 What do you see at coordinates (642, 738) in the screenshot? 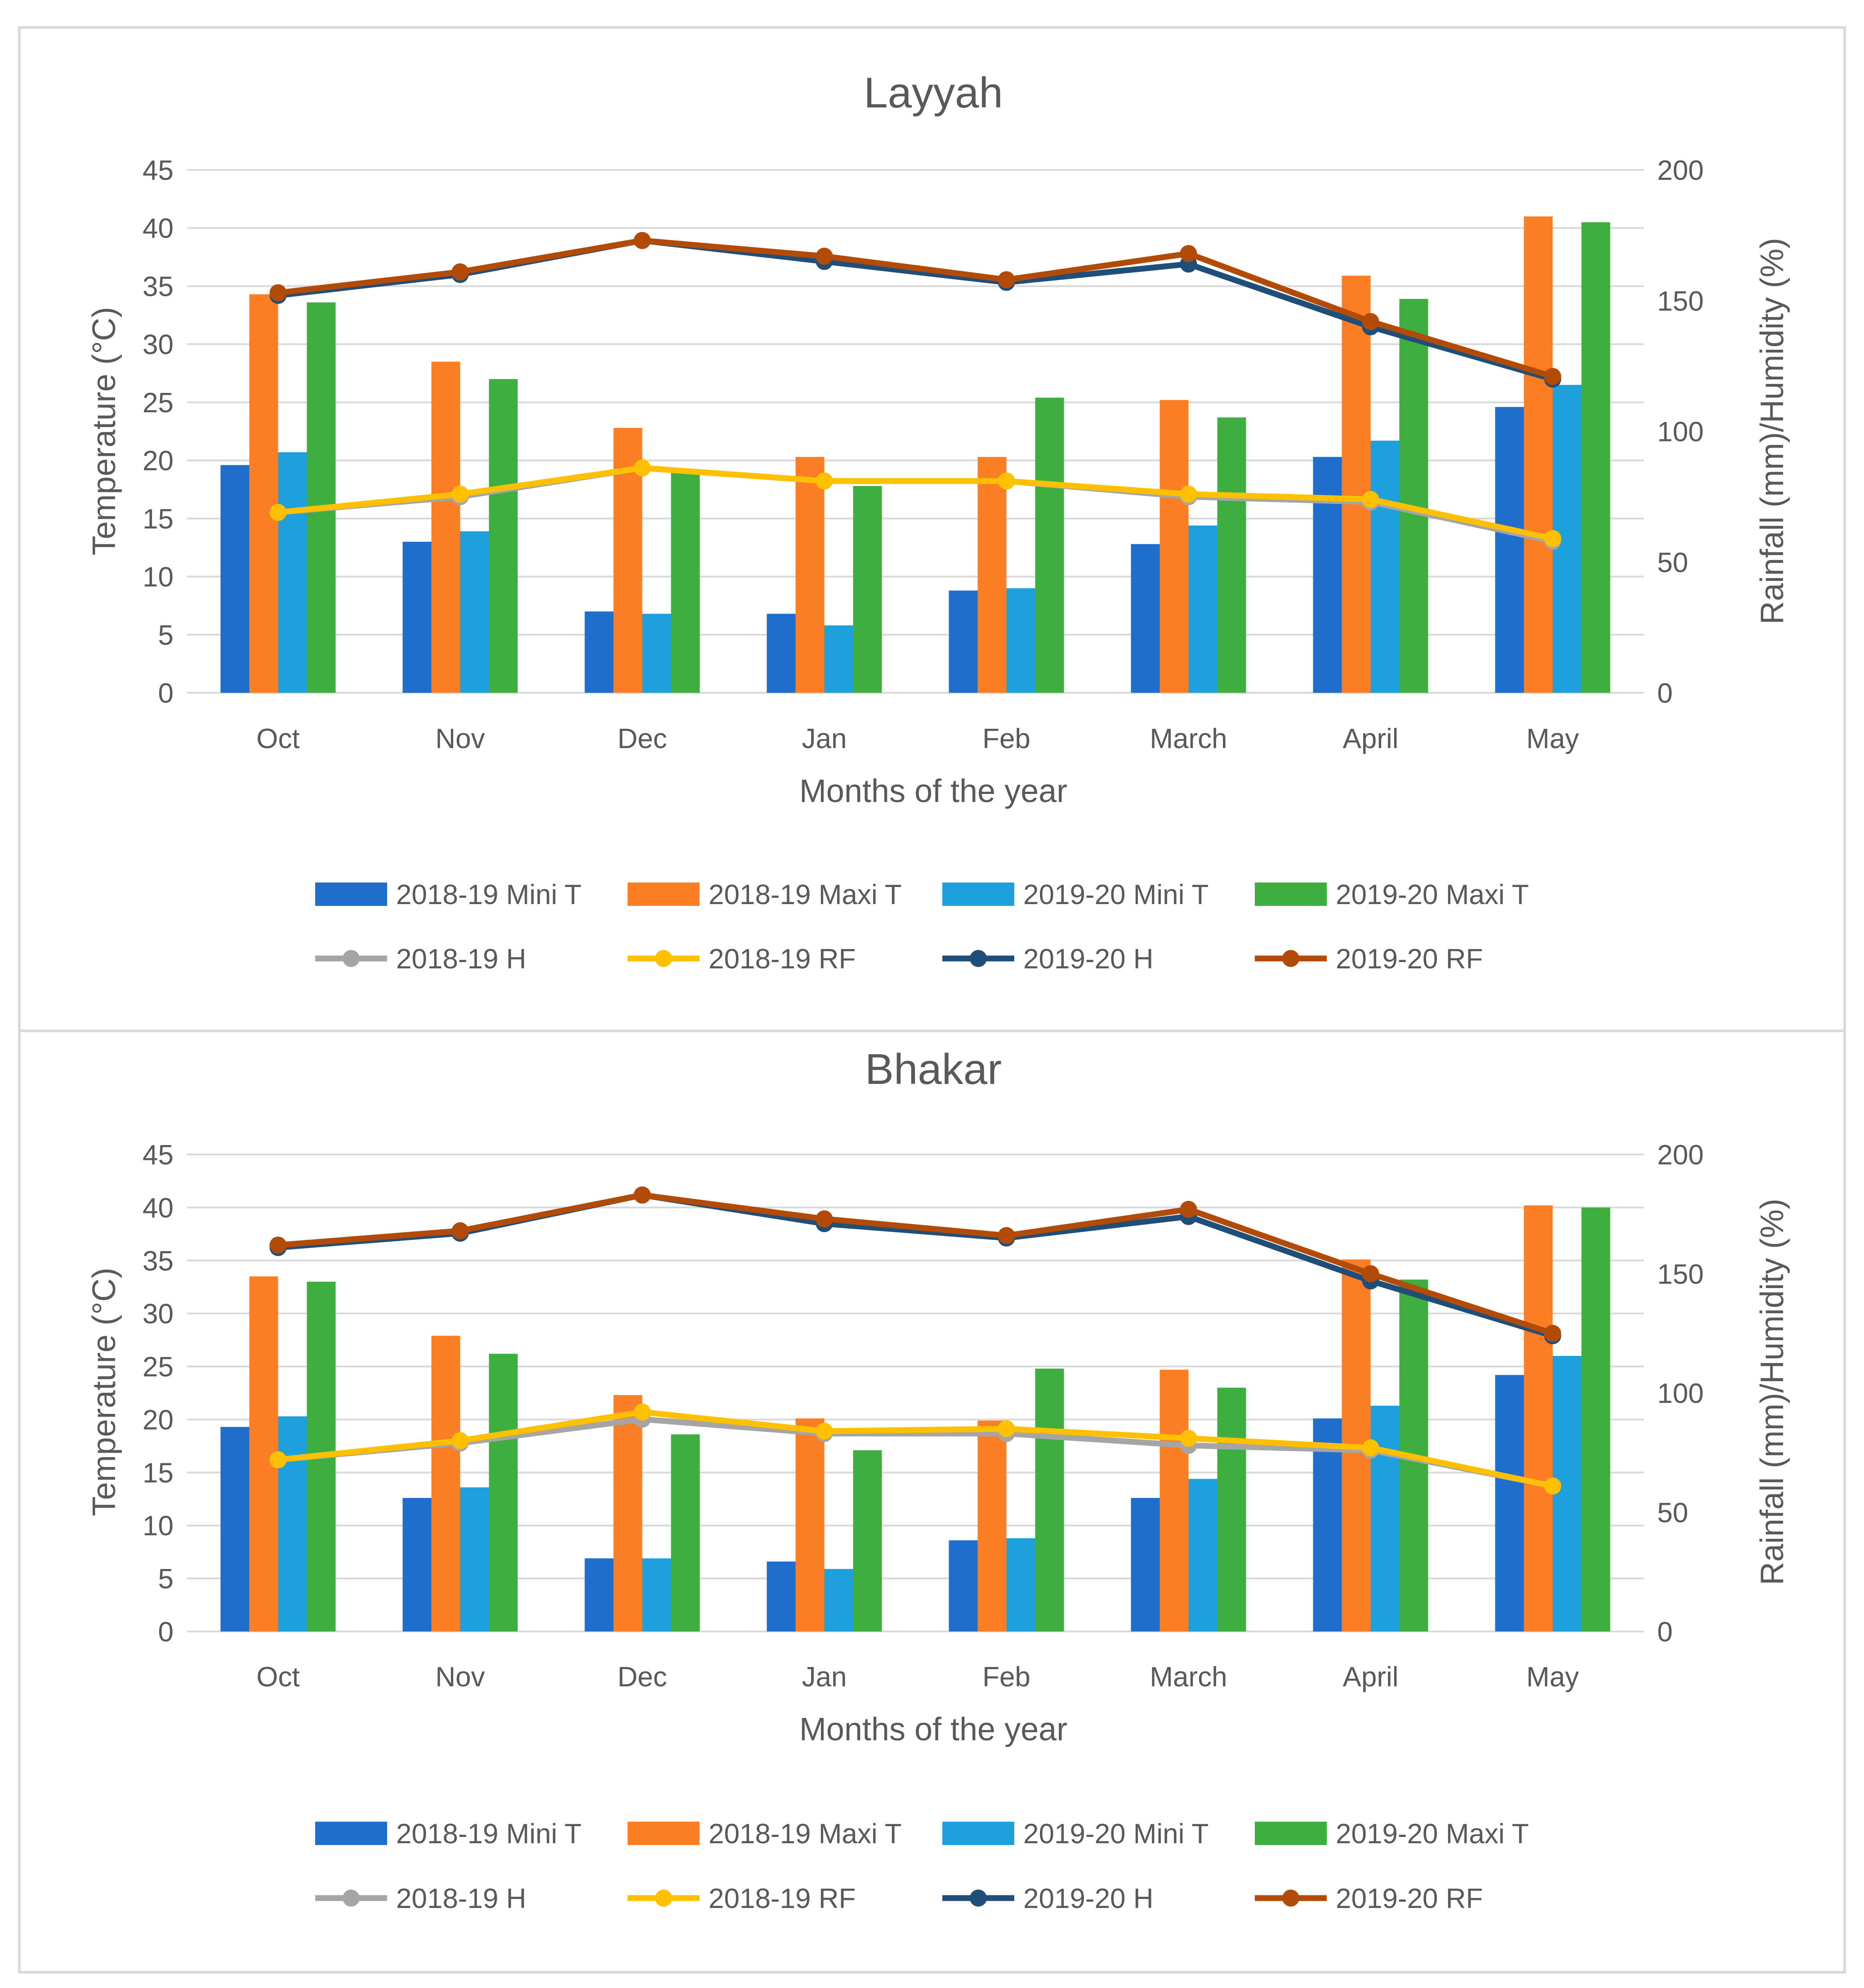
I see `x-tick-label: Dec` at bounding box center [642, 738].